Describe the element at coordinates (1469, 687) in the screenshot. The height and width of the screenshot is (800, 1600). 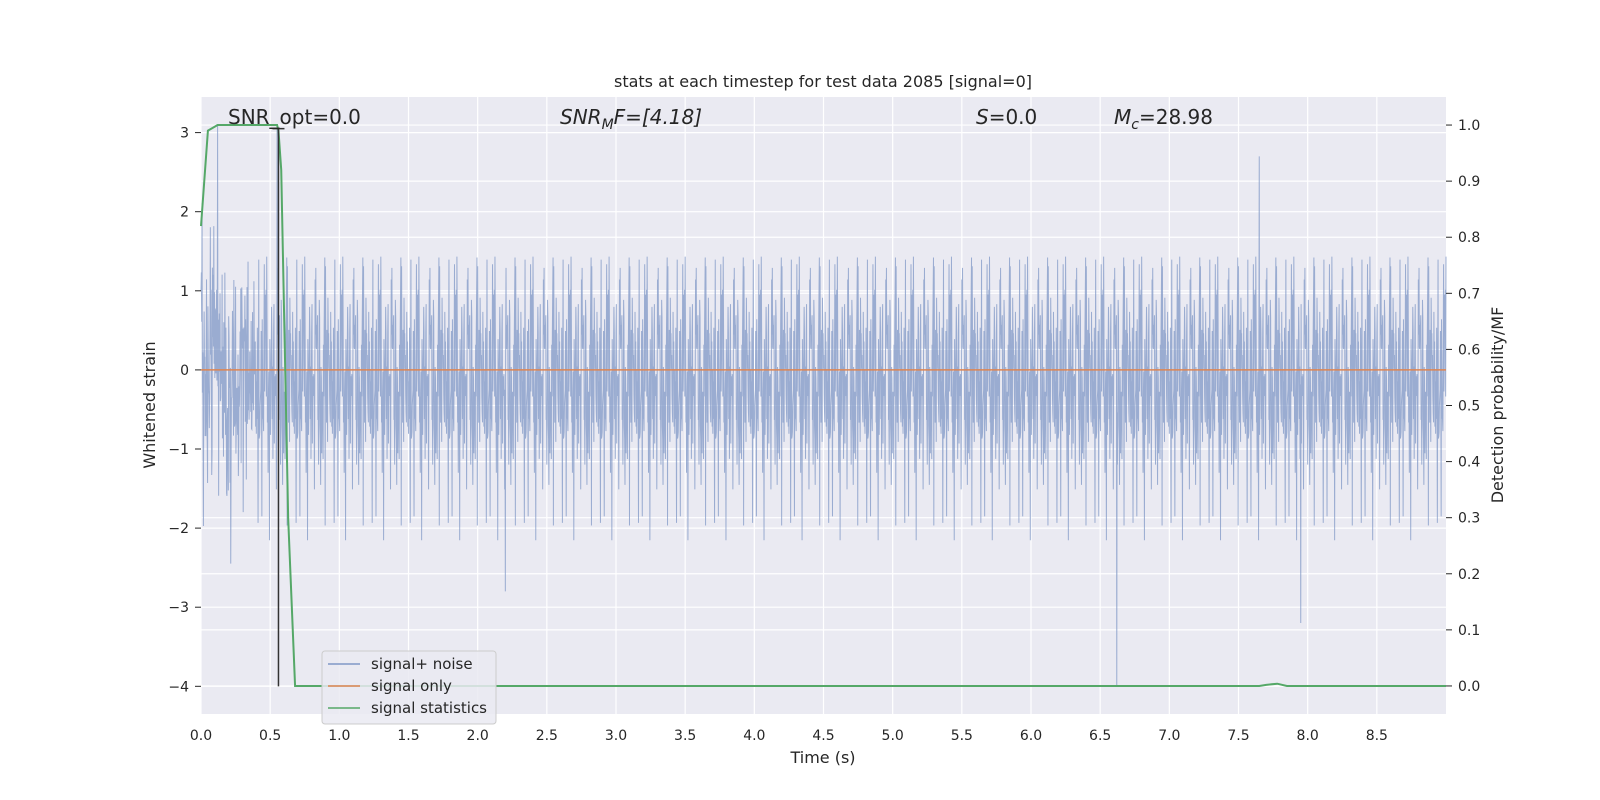
I see `y2-tick-label: 0.0` at that location.